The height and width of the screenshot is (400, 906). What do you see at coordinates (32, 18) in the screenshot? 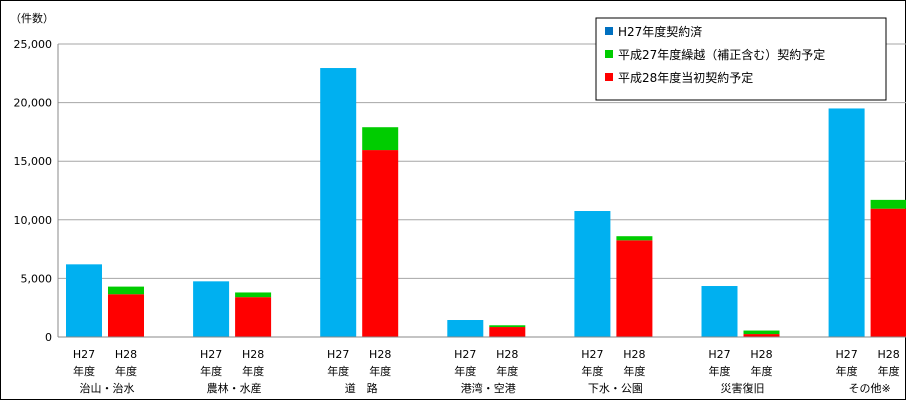
I see `y-axis-unit-label: （件数）` at bounding box center [32, 18].